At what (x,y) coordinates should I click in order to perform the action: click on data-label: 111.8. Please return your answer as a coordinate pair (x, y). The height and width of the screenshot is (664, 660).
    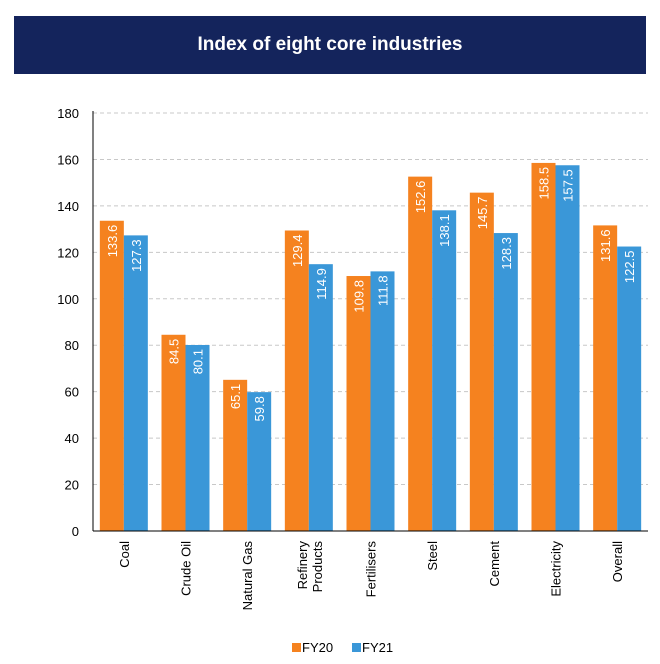
    Looking at the image, I should click on (383, 290).